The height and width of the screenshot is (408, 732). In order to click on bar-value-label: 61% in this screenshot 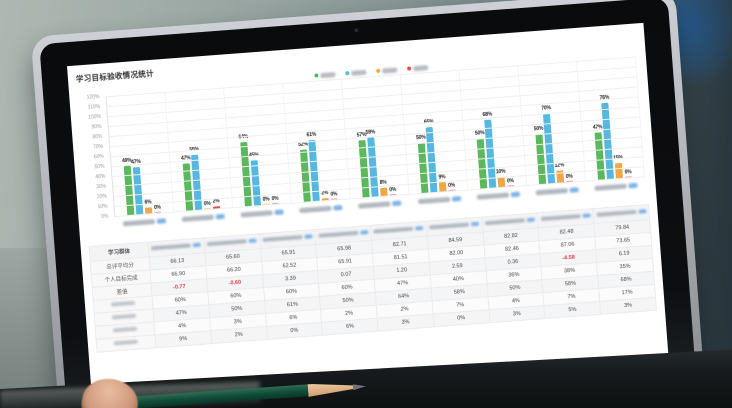, I will do `click(311, 135)`.